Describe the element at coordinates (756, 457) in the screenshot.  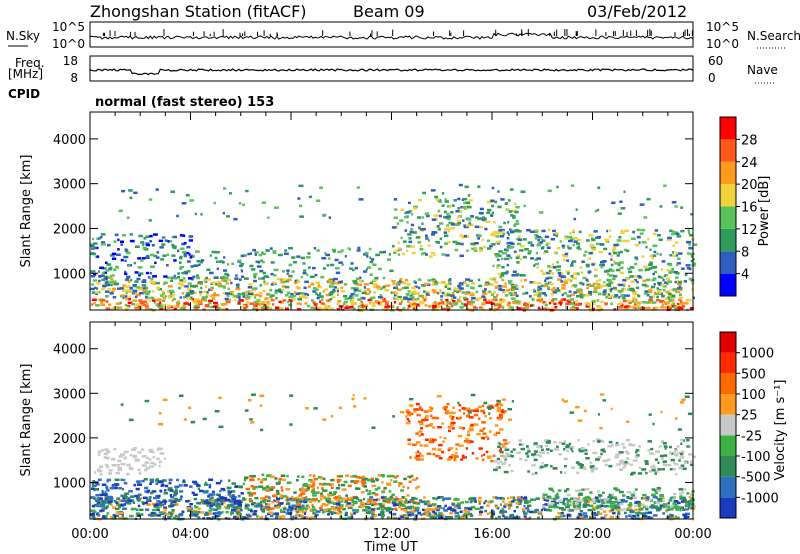
I see `velocity-colorbar-tick-label: -100` at that location.